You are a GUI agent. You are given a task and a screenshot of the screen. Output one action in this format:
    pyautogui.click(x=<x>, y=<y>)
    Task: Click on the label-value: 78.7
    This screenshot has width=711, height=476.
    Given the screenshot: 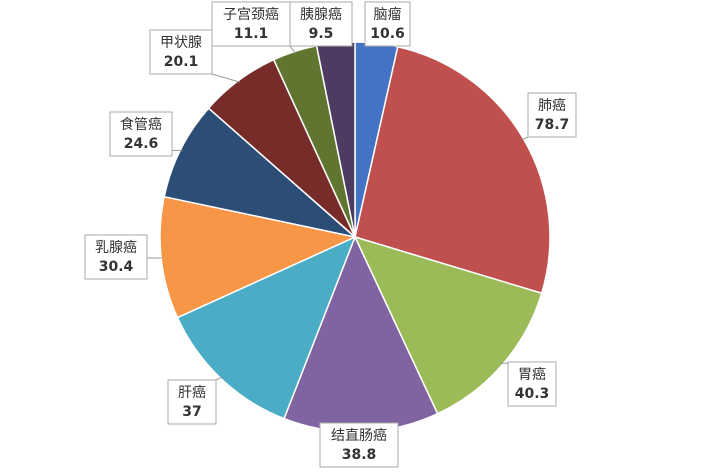 What is the action you would take?
    pyautogui.click(x=552, y=125)
    